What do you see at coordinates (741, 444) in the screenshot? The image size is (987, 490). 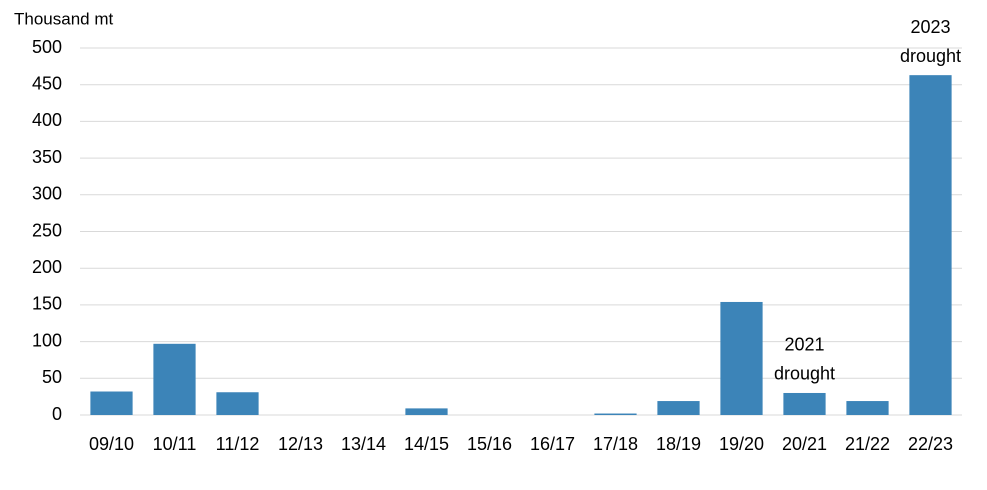 I see `x-tick-label: 19/20` at bounding box center [741, 444].